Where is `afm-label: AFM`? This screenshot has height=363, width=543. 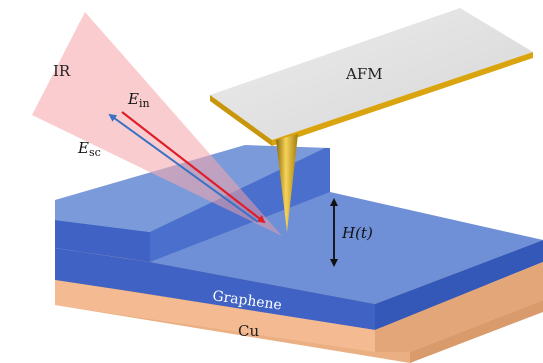 afm-label: AFM is located at coordinates (364, 74).